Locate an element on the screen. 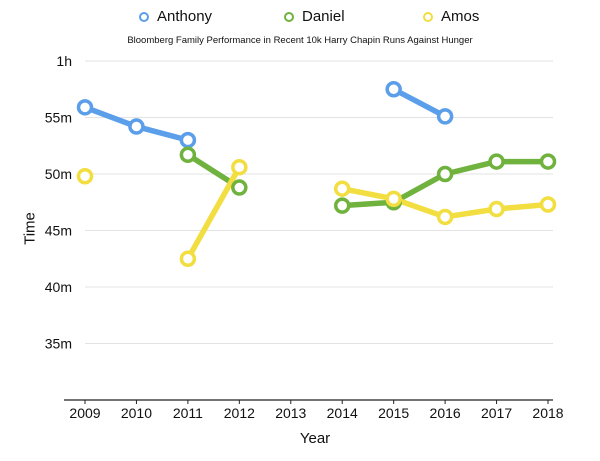 The image size is (600, 461). legend: Anthony Daniel Amos is located at coordinates (300, 19).